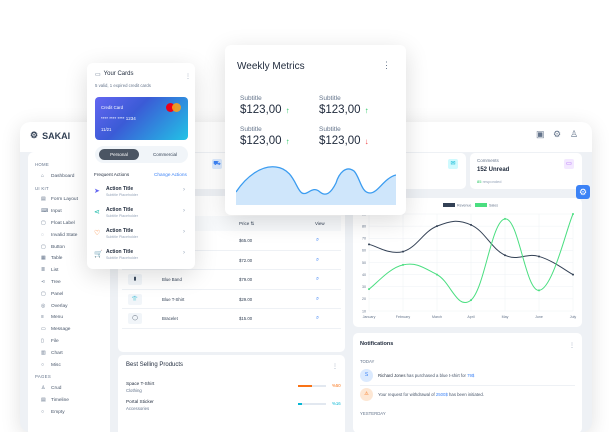 This screenshot has width=609, height=432. What do you see at coordinates (72, 389) in the screenshot?
I see `sidebar-item-crud: ♙ Crud` at bounding box center [72, 389].